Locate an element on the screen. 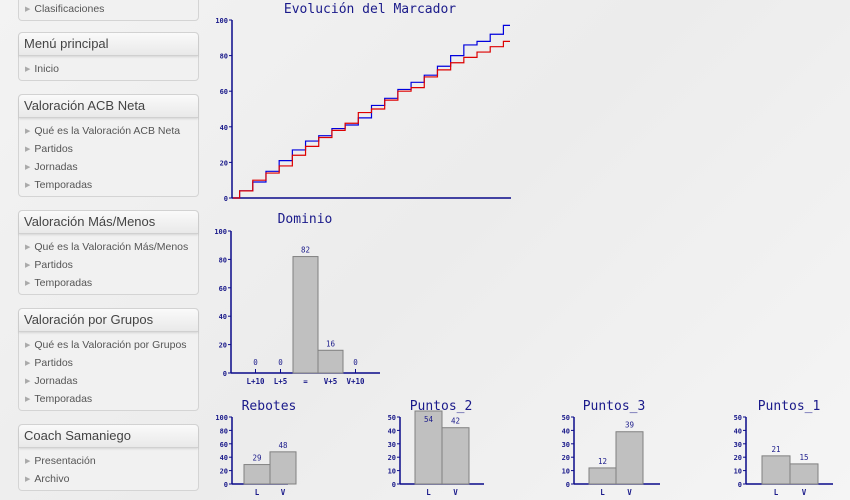 The width and height of the screenshot is (850, 500). menu-item: ▶ Archivo is located at coordinates (108, 479).